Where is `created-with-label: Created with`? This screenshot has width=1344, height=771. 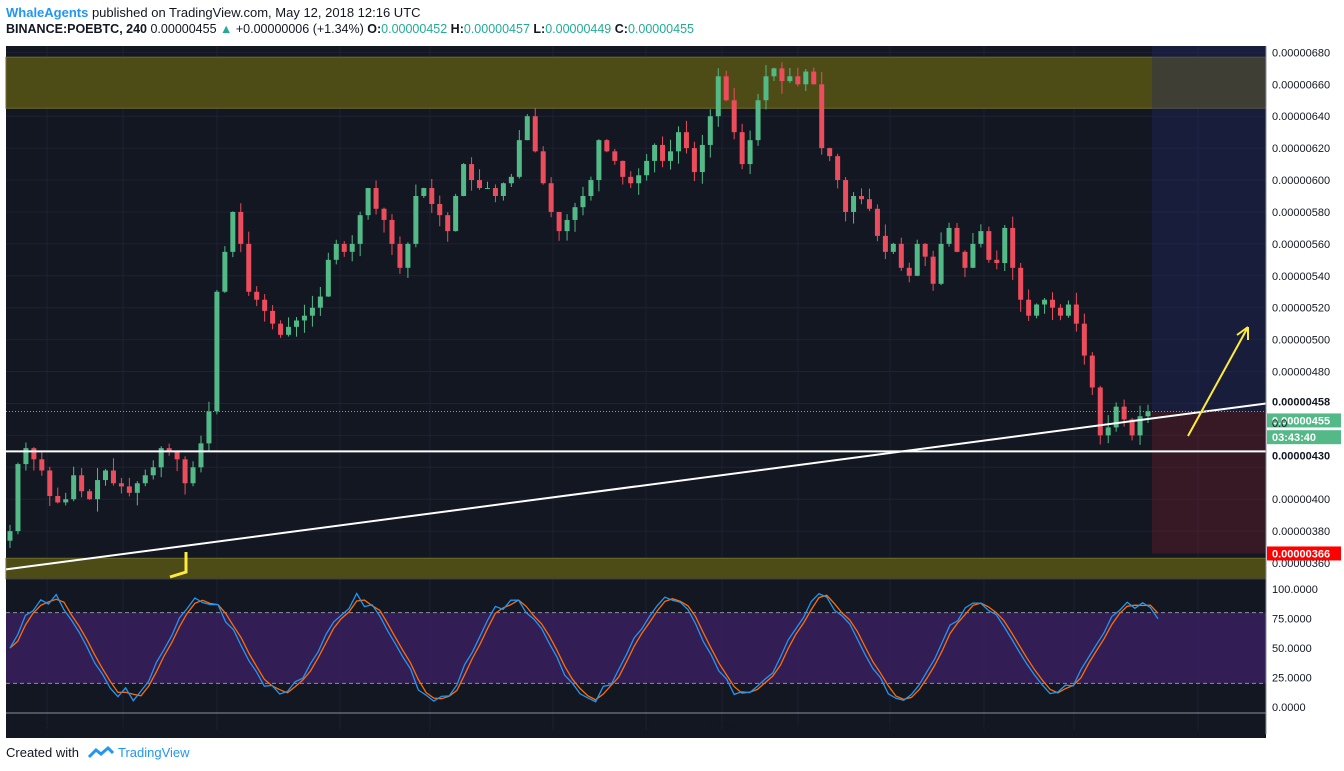
created-with-label: Created with is located at coordinates (42, 752).